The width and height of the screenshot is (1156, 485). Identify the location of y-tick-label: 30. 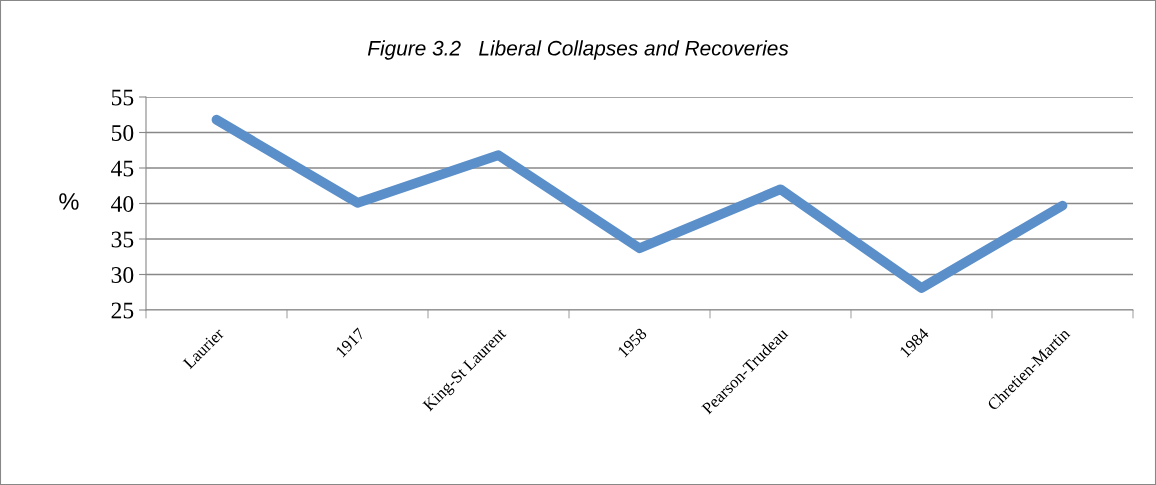
(122, 274).